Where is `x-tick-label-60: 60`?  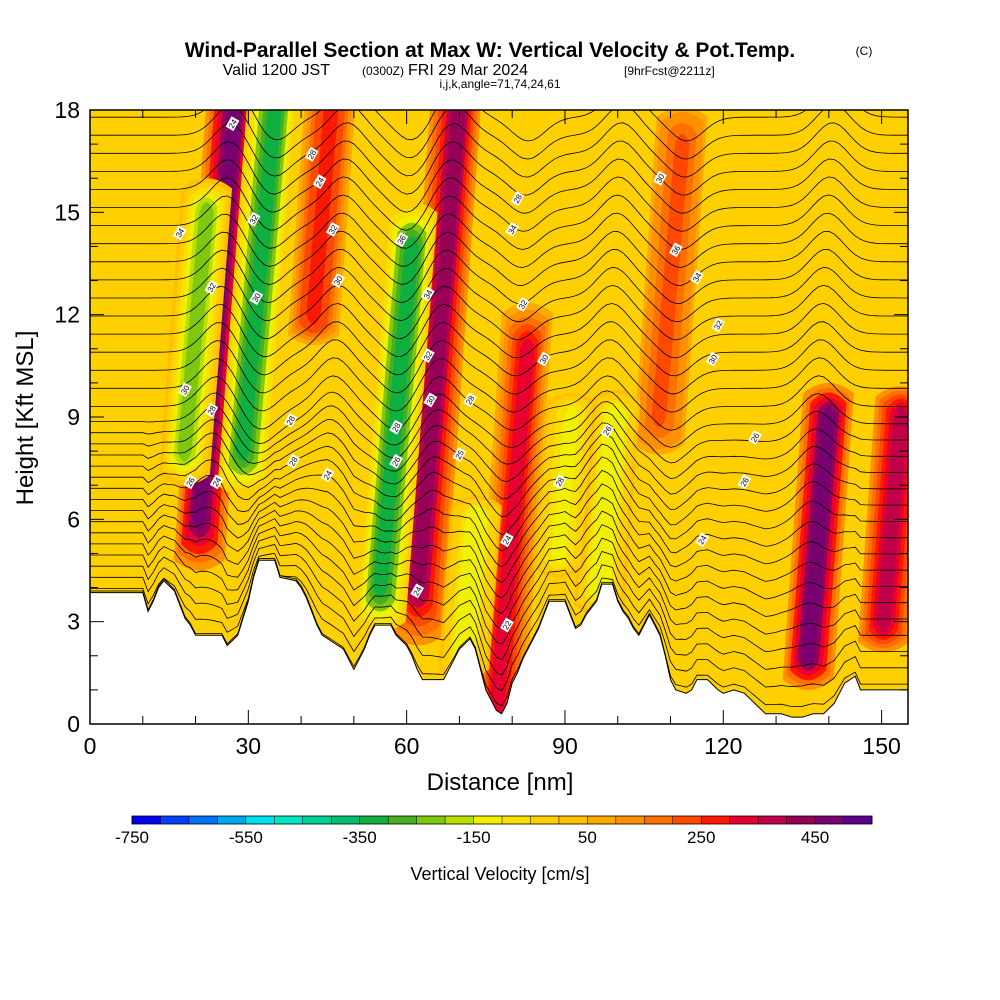
x-tick-label-60: 60 is located at coordinates (407, 746).